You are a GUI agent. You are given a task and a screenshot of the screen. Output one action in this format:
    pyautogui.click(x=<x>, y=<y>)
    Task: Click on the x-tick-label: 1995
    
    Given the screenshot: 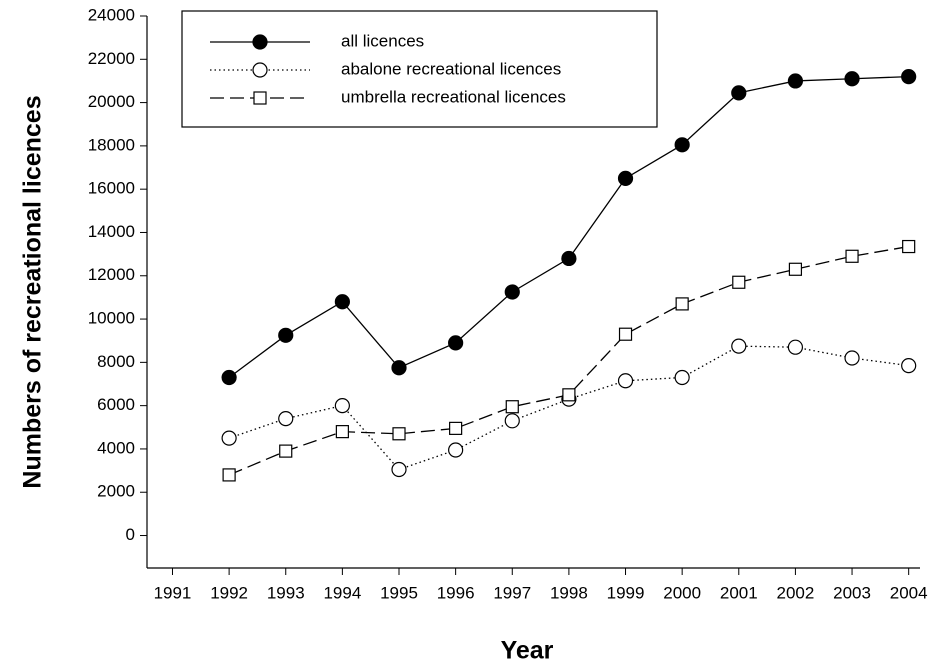 What is the action you would take?
    pyautogui.click(x=399, y=592)
    